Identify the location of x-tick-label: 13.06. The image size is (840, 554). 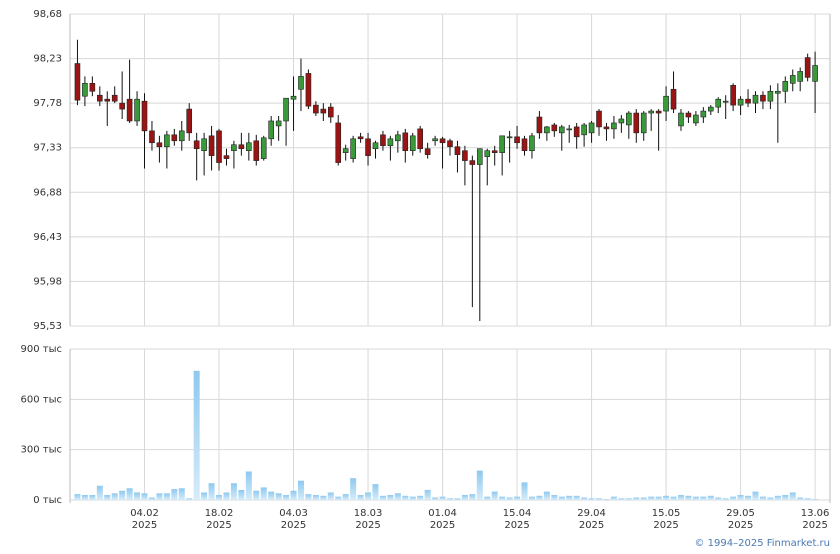
(815, 513).